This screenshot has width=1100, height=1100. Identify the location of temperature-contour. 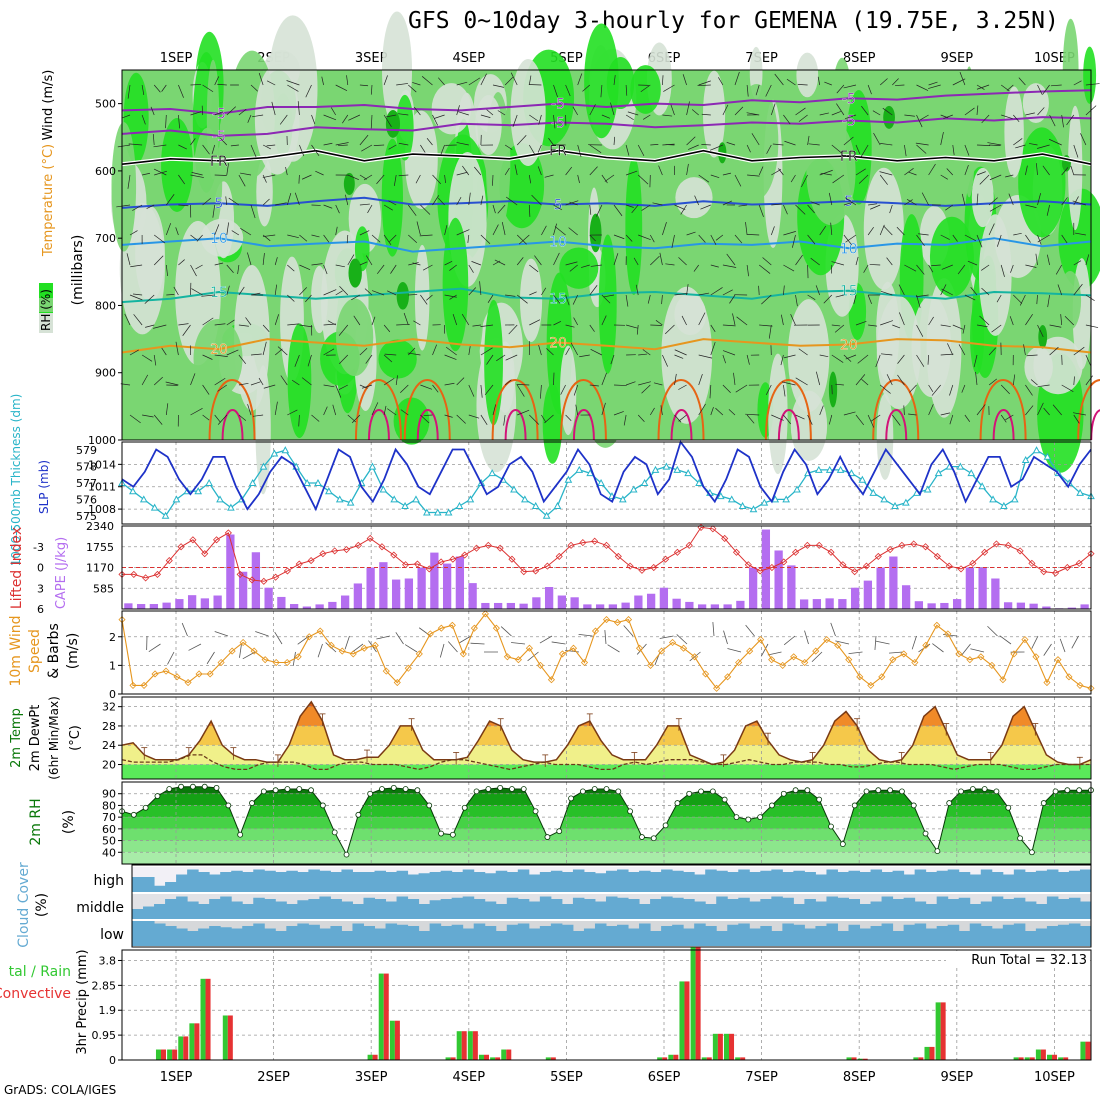
(232, 410).